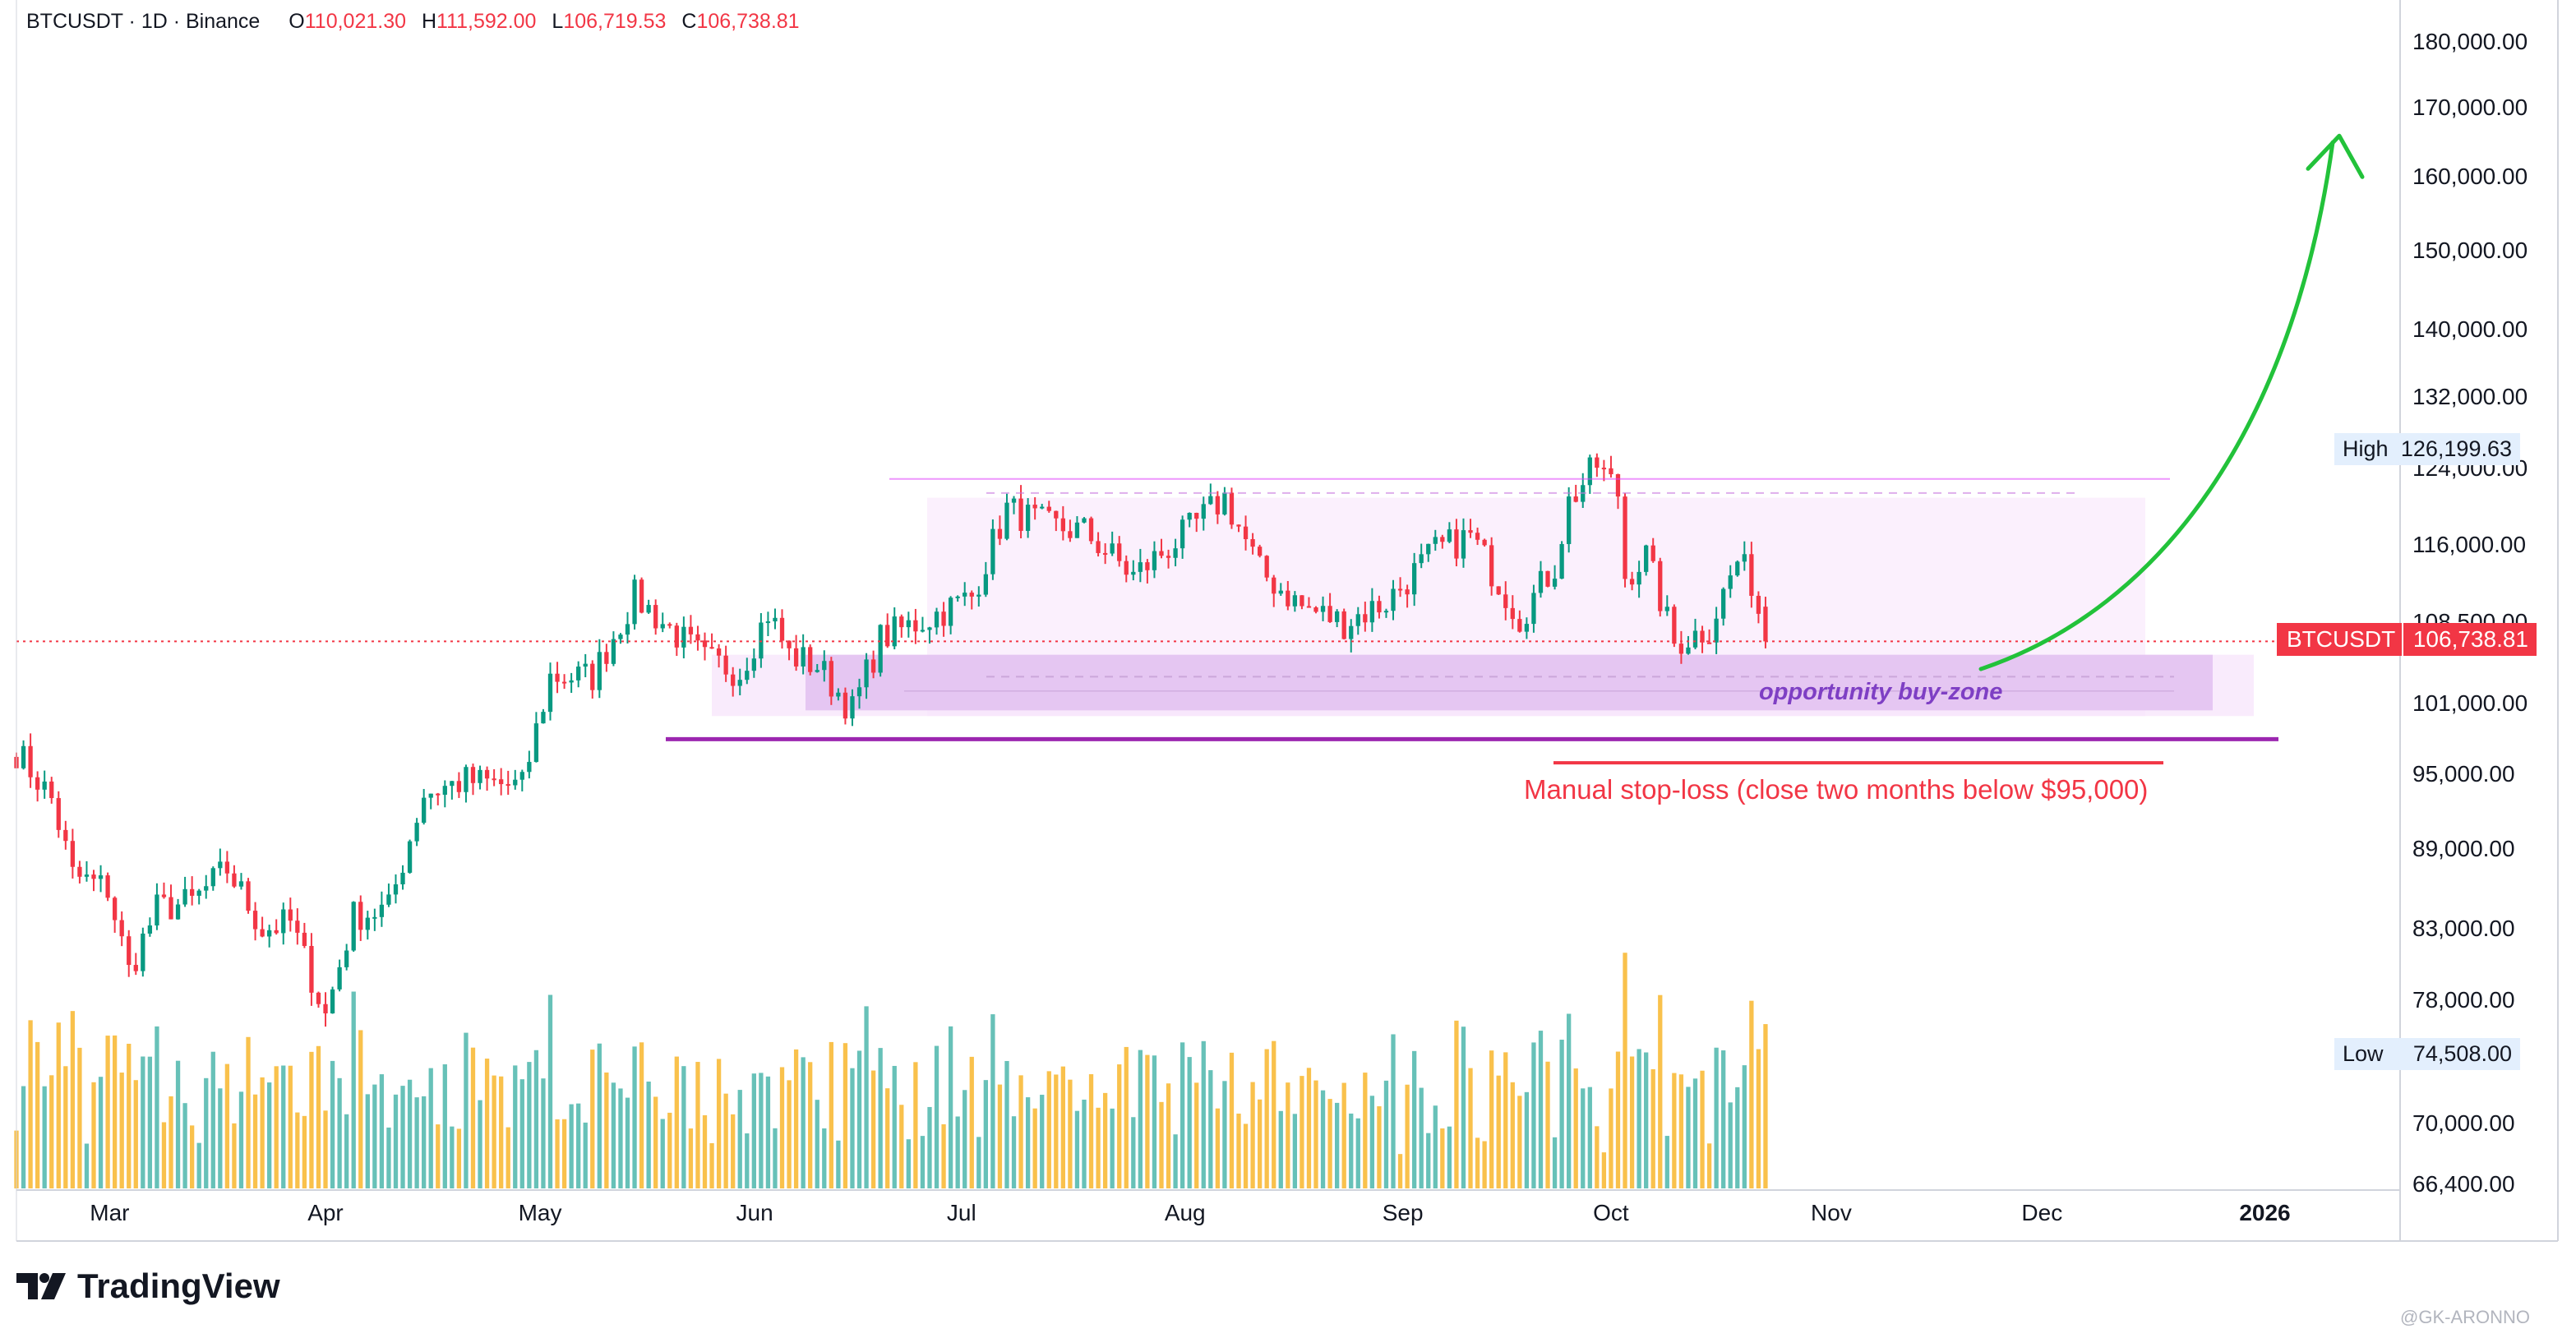 The height and width of the screenshot is (1338, 2576). Describe the element at coordinates (148, 1287) in the screenshot. I see `tradingview-logo: TradingView` at that location.